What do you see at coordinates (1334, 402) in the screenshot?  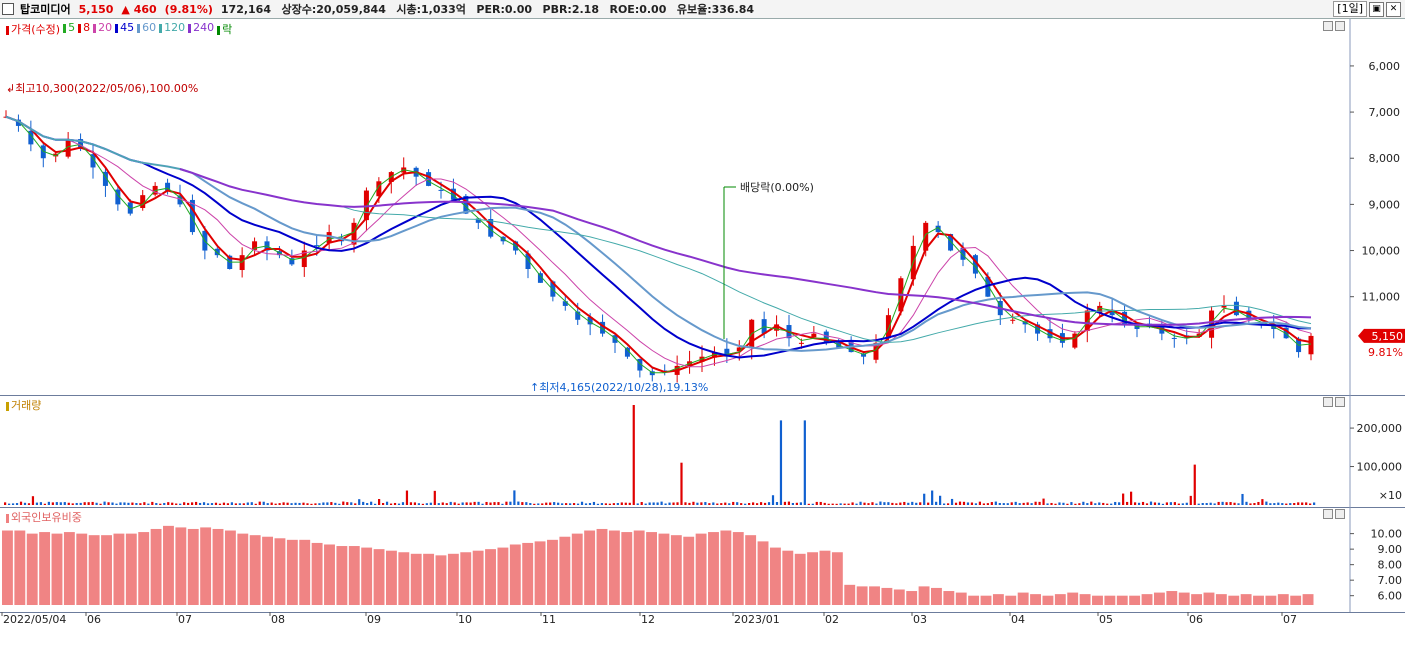 I see `pane-controls` at bounding box center [1334, 402].